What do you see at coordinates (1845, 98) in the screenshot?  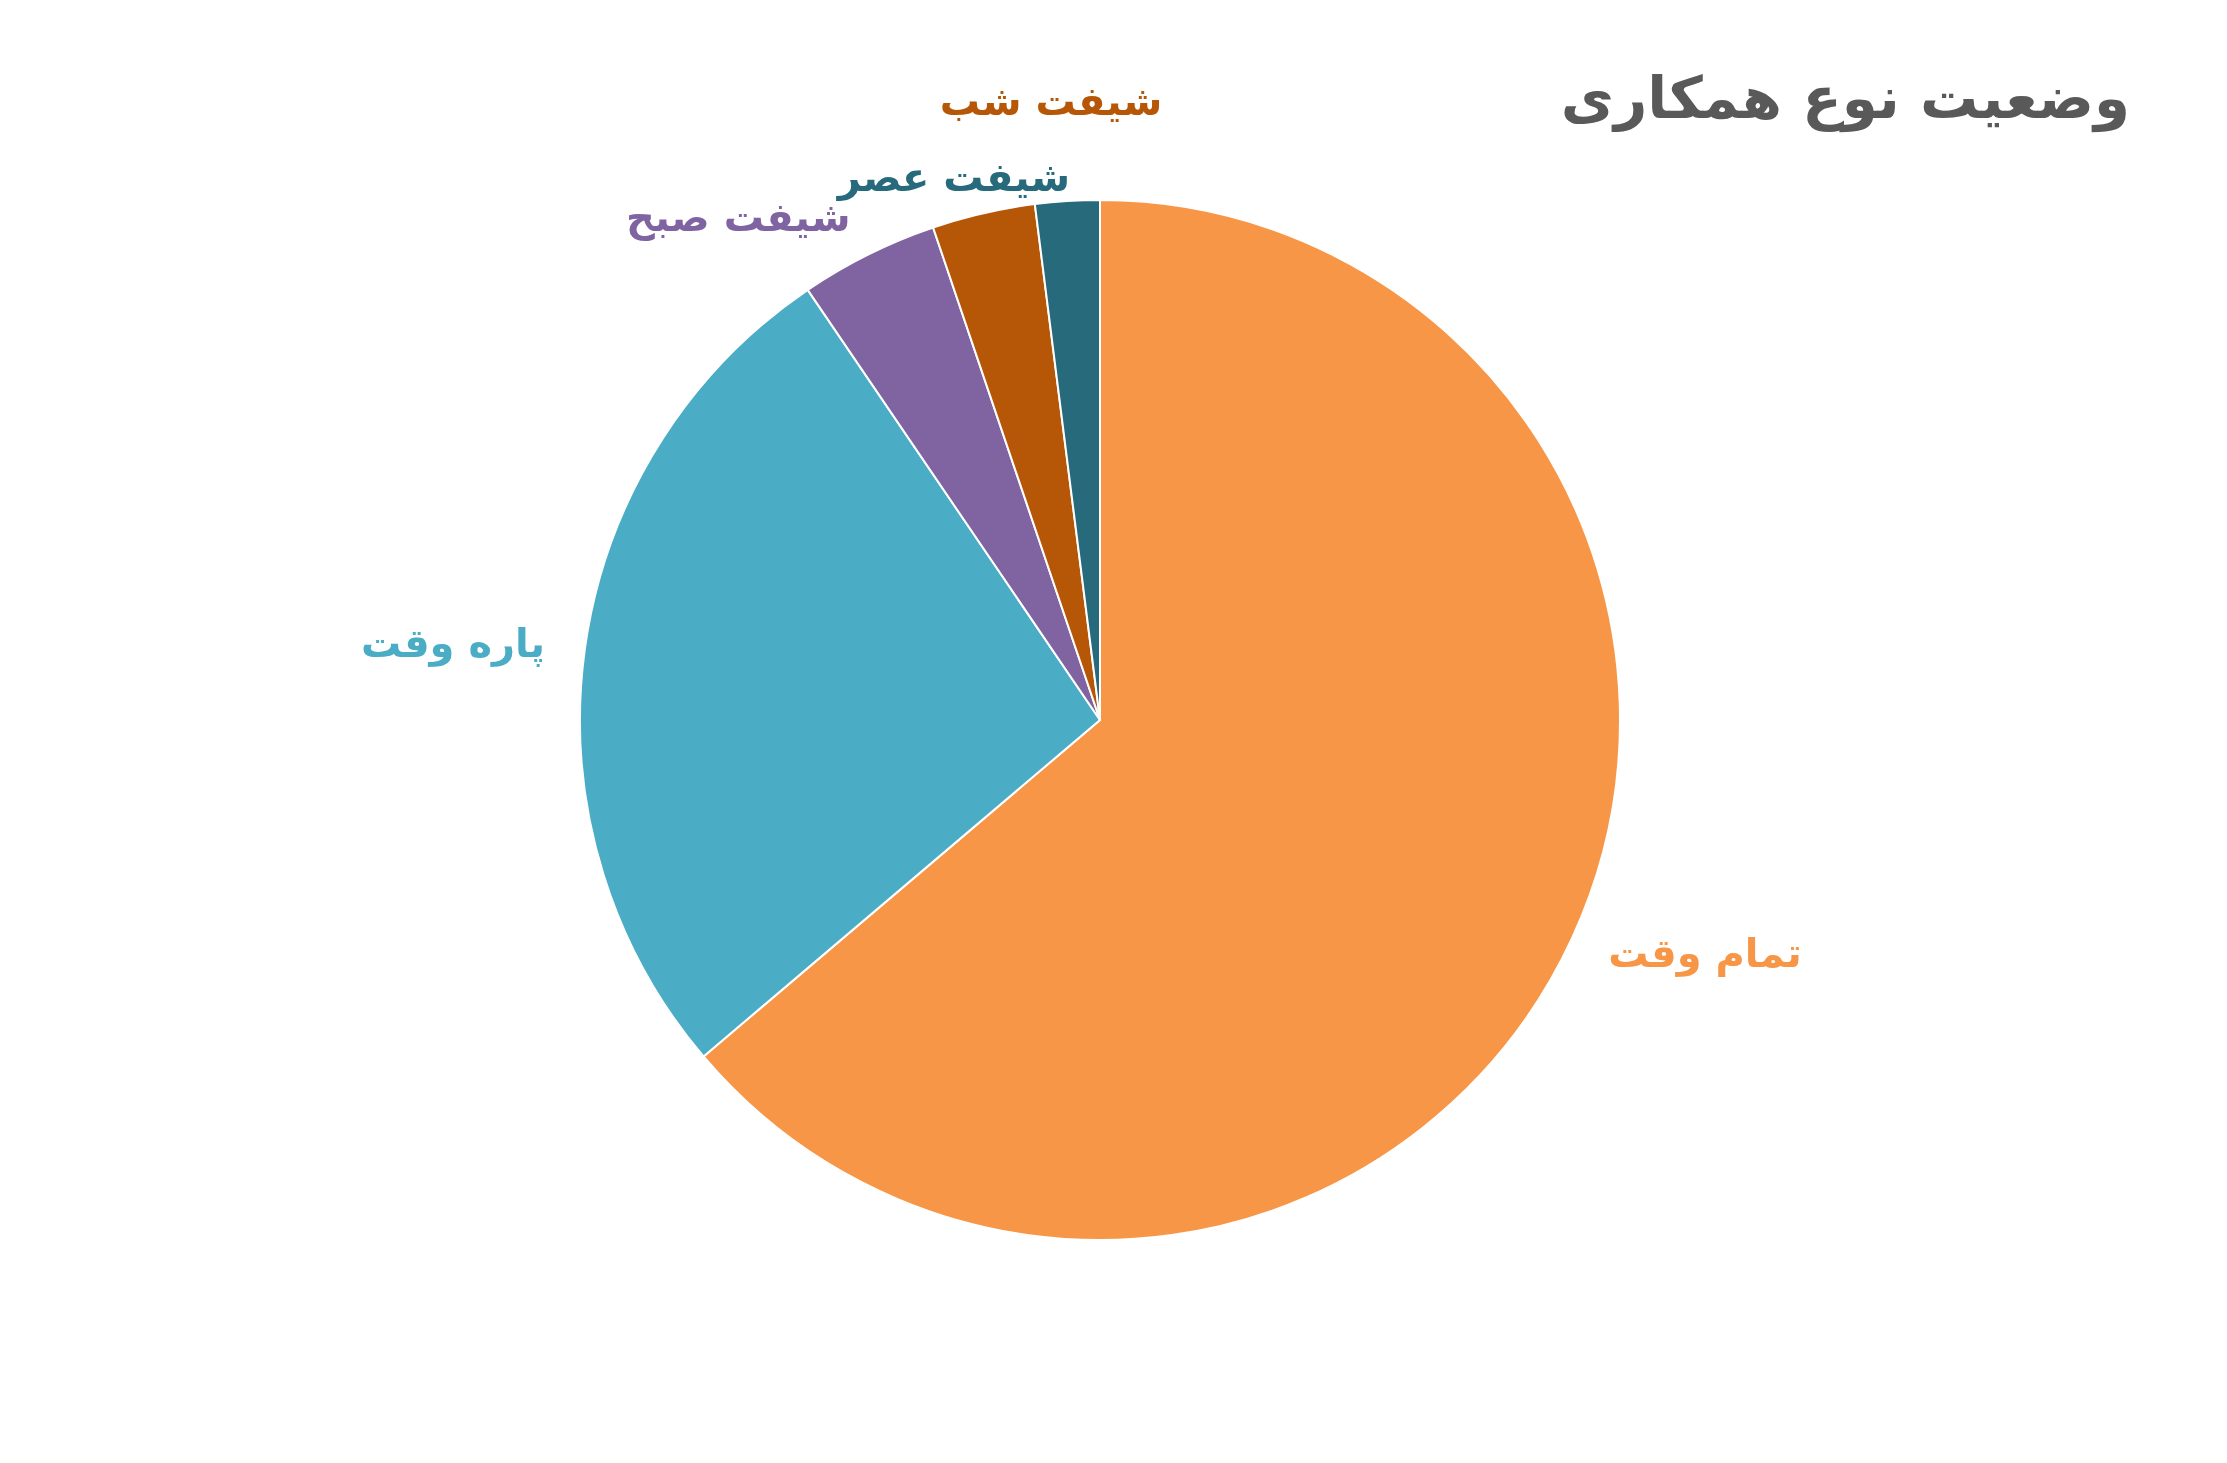 I see `chart-title: وضعیت نوع همکاری` at bounding box center [1845, 98].